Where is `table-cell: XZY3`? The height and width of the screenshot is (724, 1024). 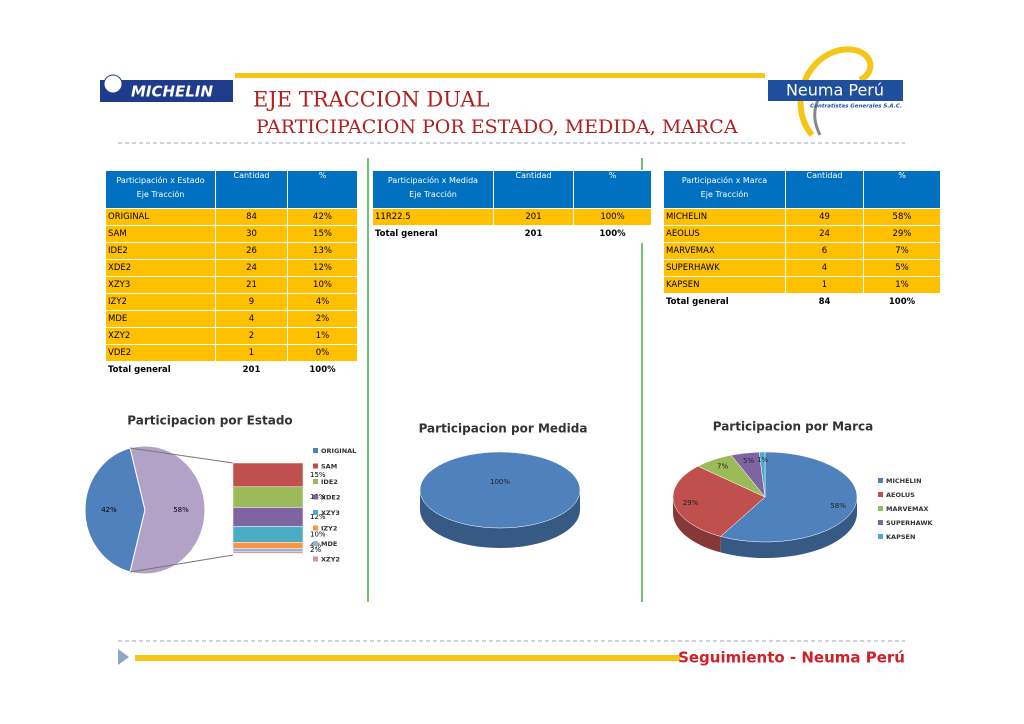 table-cell: XZY3 is located at coordinates (160, 285).